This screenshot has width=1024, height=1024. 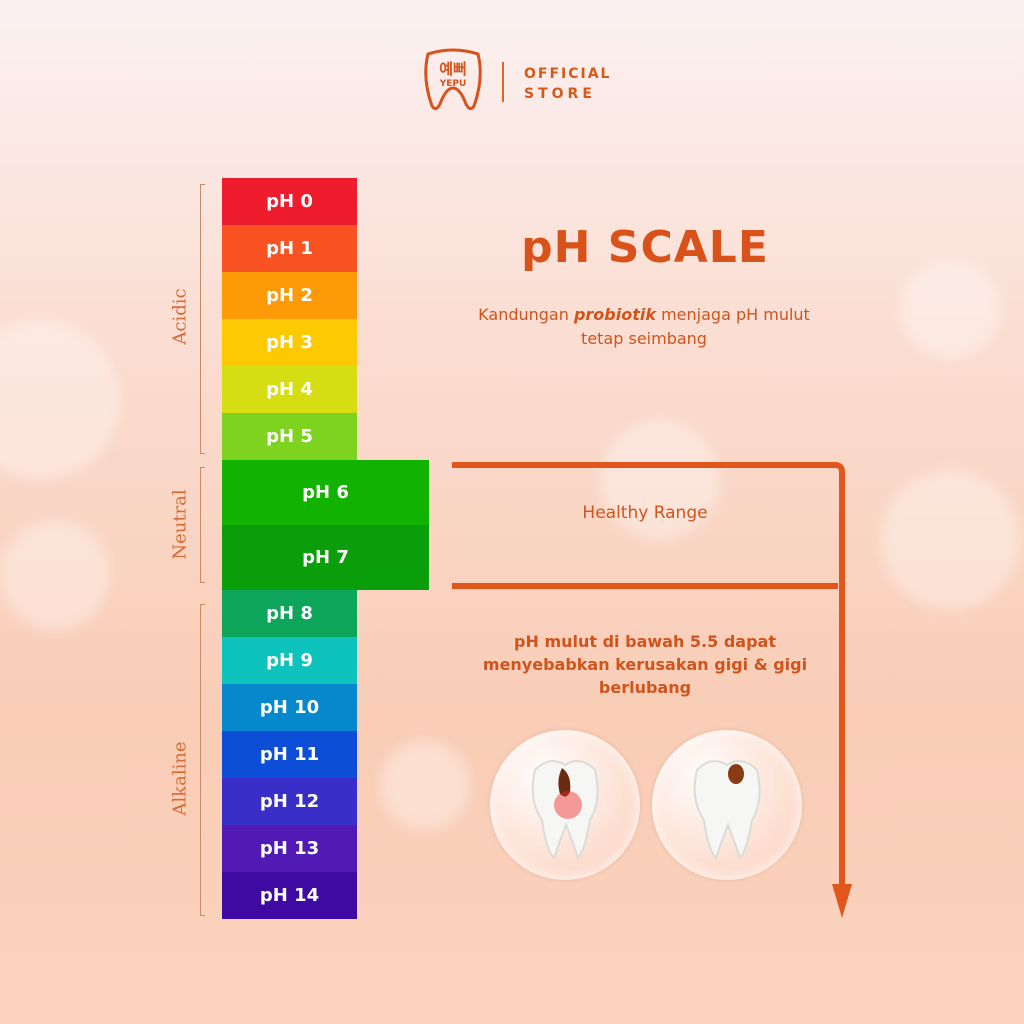 I want to click on subtitle-before: Kandungan, so click(x=526, y=314).